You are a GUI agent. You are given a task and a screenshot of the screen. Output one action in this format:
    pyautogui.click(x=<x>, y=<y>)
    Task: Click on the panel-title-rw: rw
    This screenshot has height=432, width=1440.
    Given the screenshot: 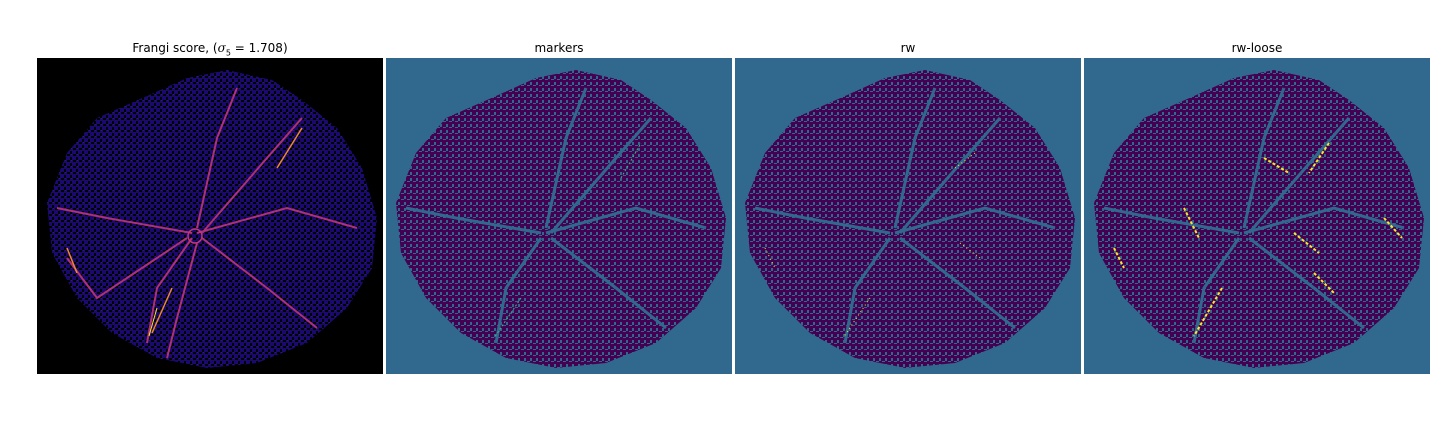 What is the action you would take?
    pyautogui.click(x=908, y=48)
    